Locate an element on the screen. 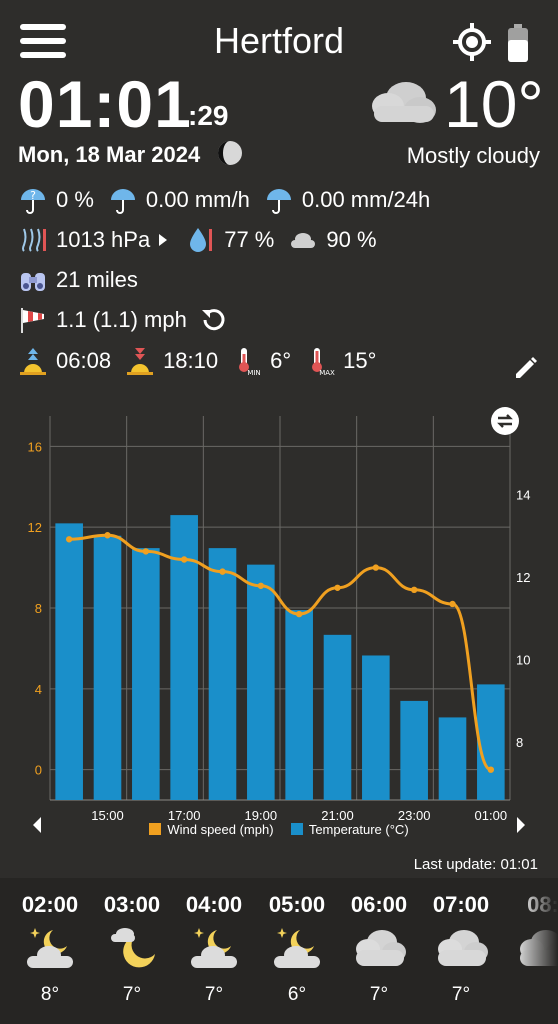 The image size is (558, 1024). precip-chance-icon: ? is located at coordinates (33, 201).